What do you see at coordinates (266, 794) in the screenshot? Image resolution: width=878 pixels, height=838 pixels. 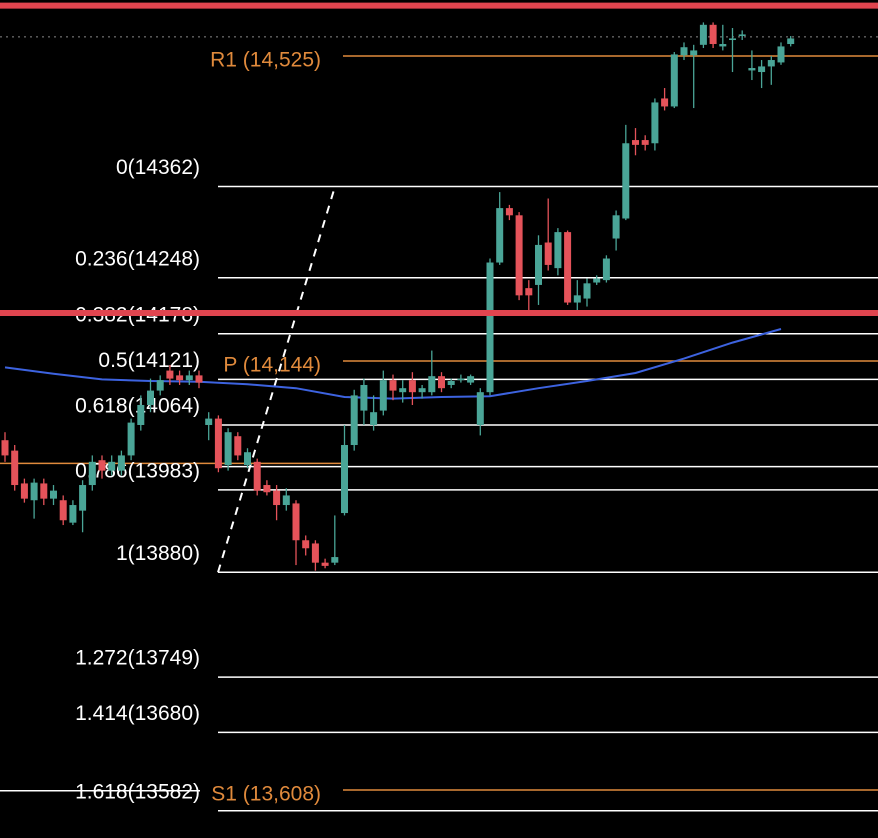 I see `pivot-label: S1 (13,608)` at bounding box center [266, 794].